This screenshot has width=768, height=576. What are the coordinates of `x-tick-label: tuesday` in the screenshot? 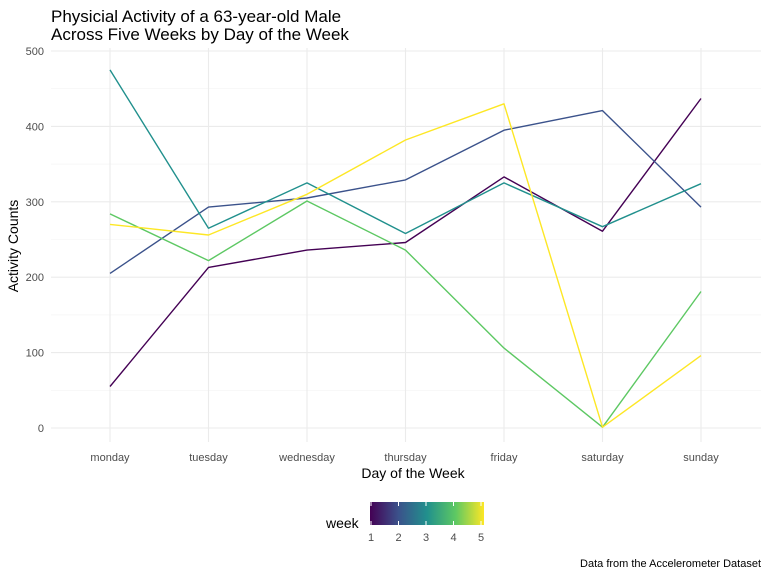 It's located at (208, 458).